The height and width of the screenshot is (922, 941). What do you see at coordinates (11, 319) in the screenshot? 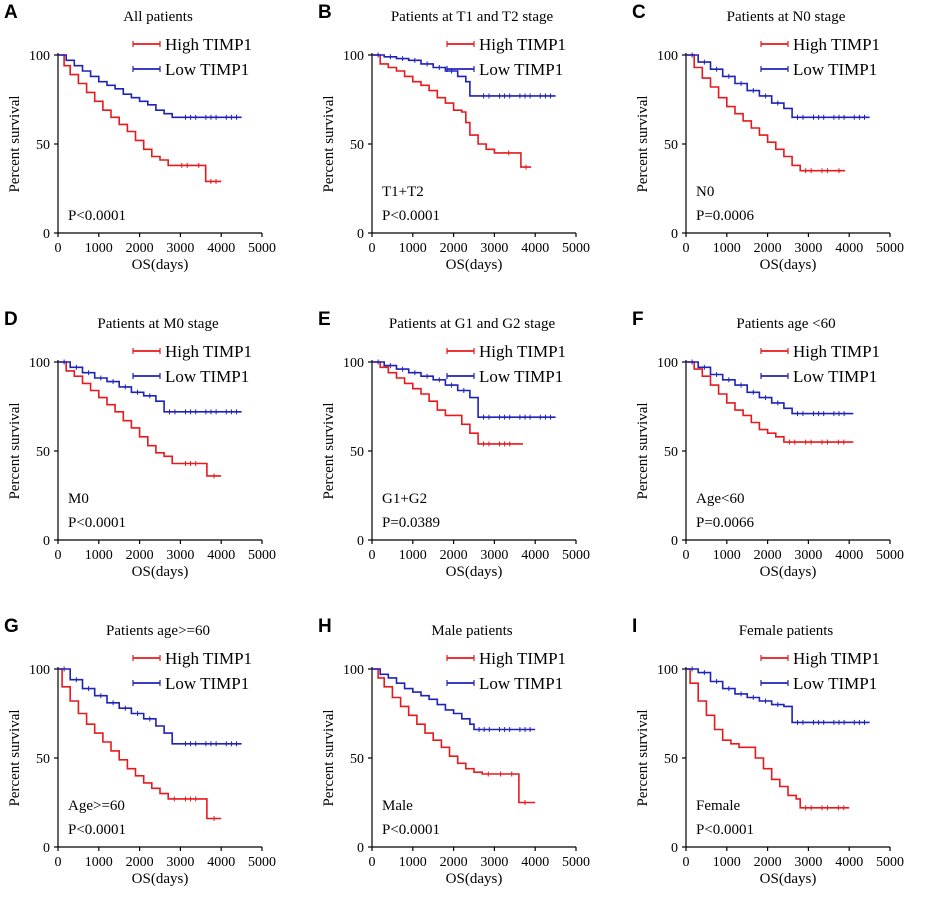
I see `panel-letter: D` at bounding box center [11, 319].